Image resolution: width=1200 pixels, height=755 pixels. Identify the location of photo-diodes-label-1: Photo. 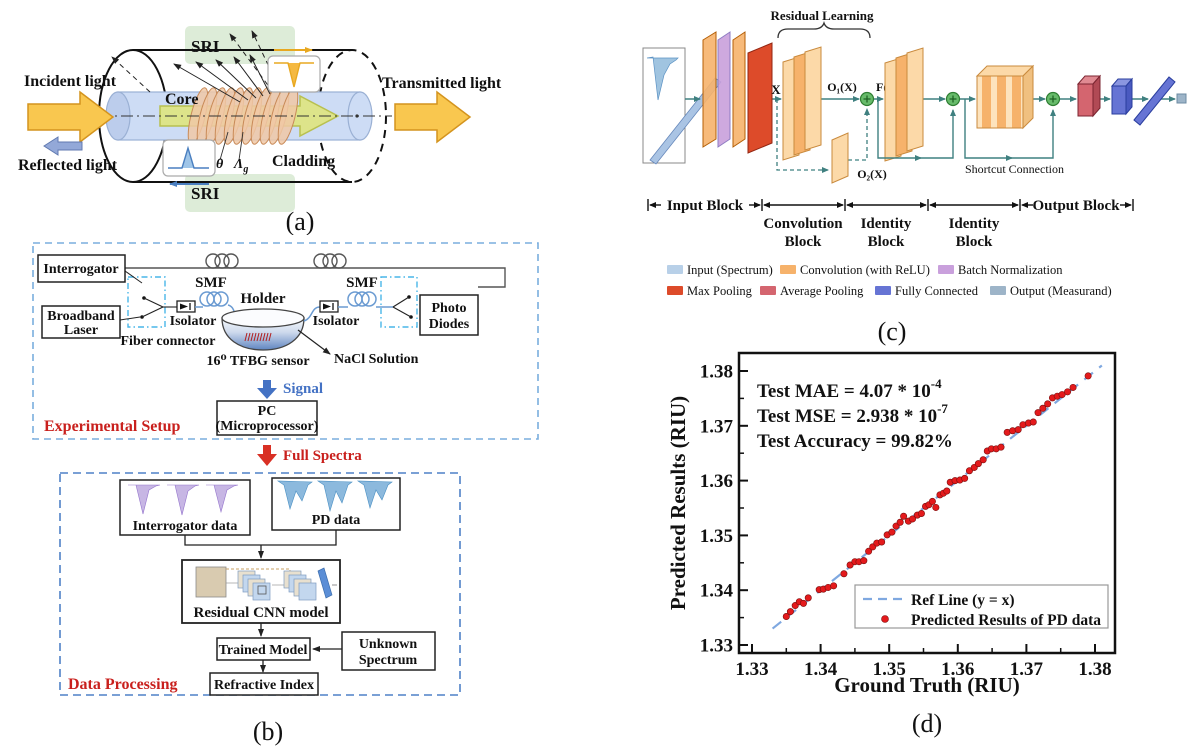
(449, 308).